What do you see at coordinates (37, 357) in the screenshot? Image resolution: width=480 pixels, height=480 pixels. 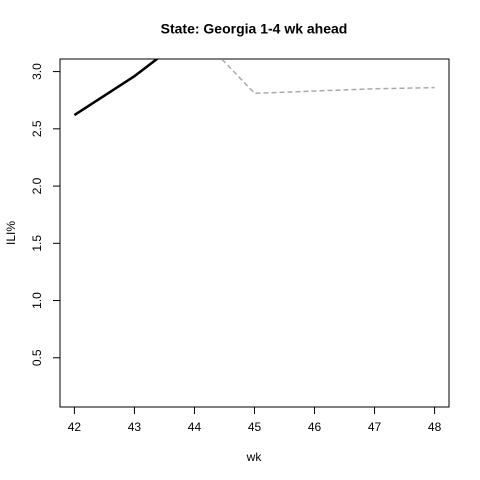 I see `y-tick-label: 0.5` at bounding box center [37, 357].